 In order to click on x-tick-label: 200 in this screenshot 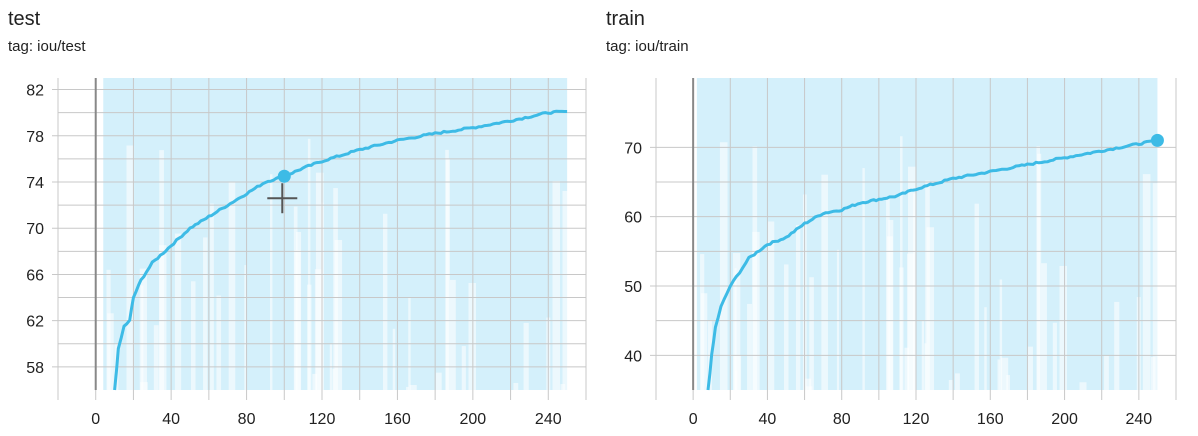, I will do `click(473, 419)`.